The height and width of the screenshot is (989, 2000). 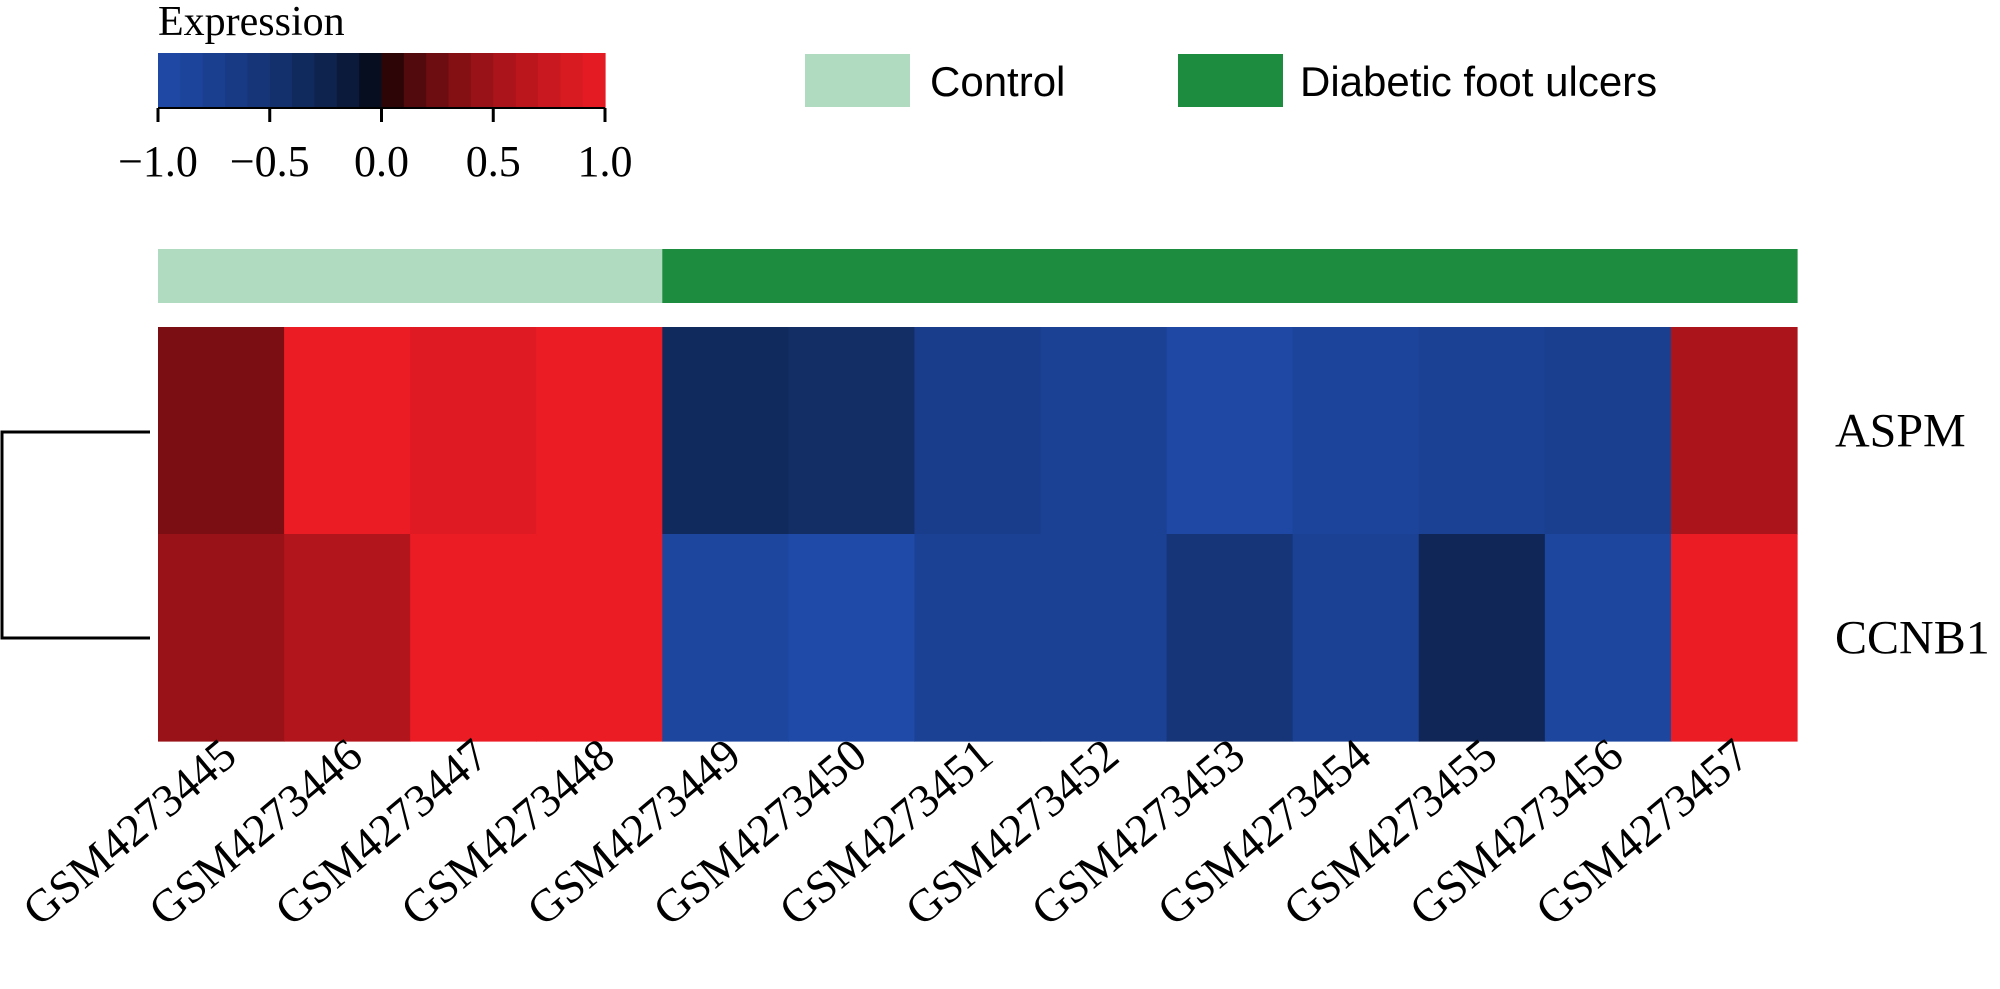 I want to click on colorbar-gradient, so click(x=382, y=80).